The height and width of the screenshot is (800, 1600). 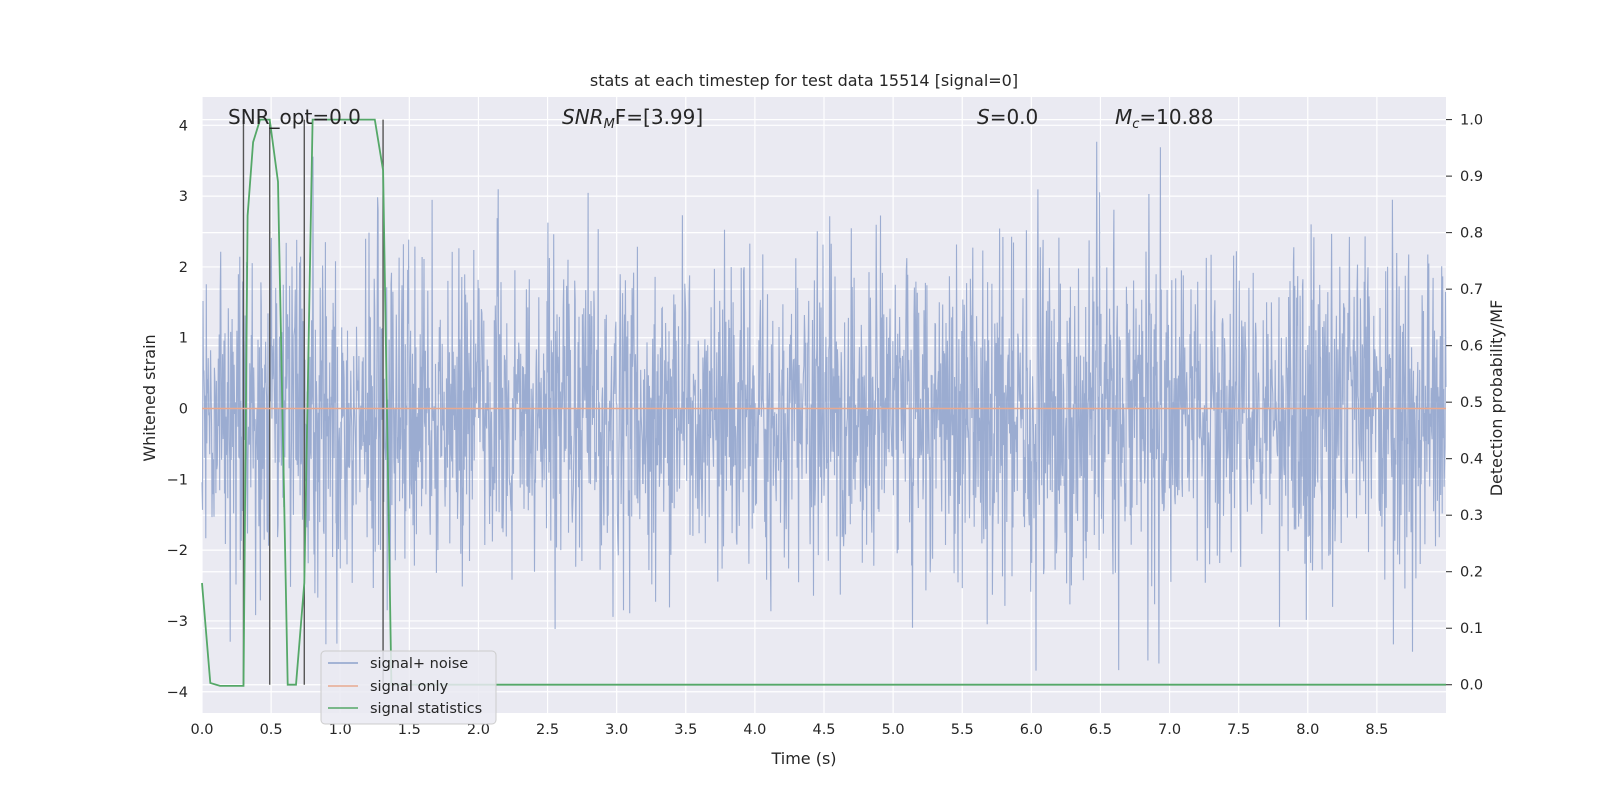 I want to click on x-tick-label: 6.5, so click(x=1100, y=730).